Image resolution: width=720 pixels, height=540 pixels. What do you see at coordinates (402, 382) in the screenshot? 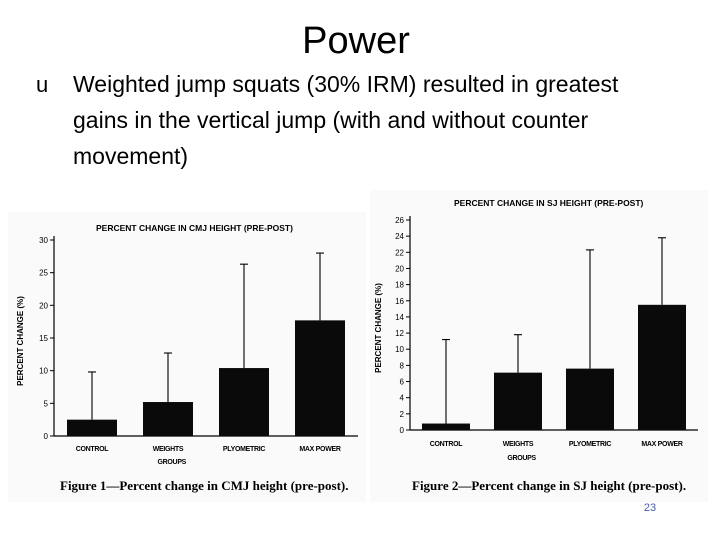
I see `y-tick-label: 6` at bounding box center [402, 382].